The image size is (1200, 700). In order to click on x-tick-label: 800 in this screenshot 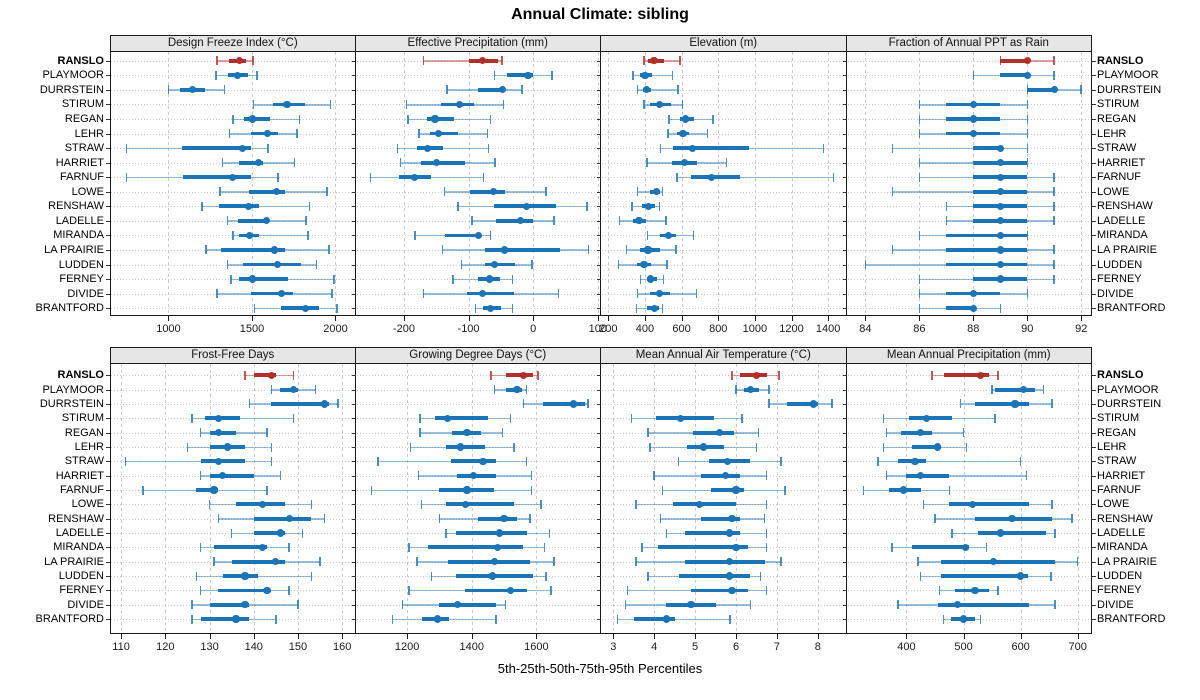, I will do `click(718, 329)`.